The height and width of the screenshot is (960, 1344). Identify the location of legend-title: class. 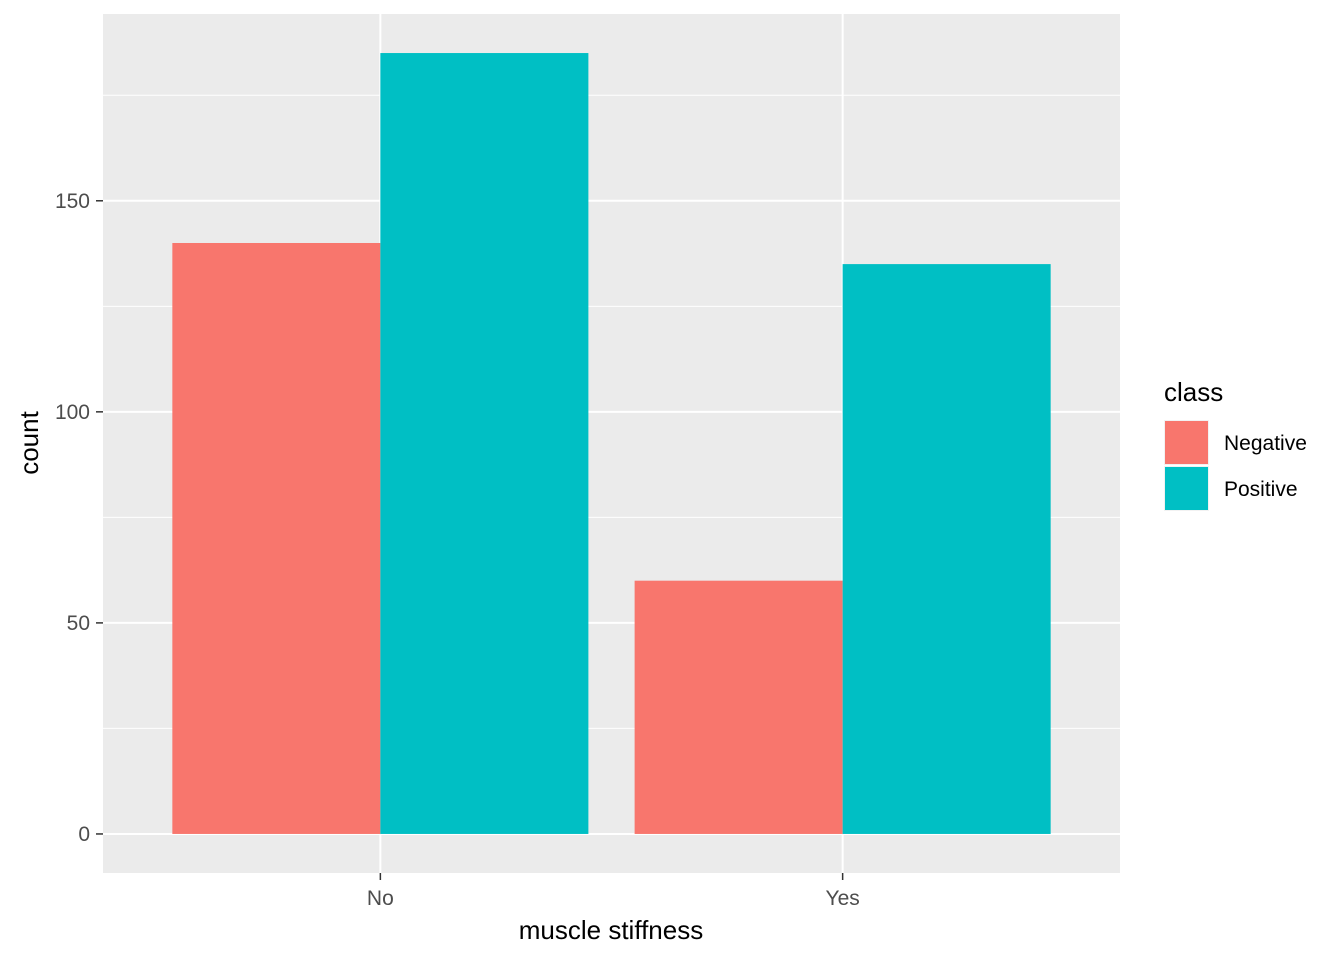
(1193, 392).